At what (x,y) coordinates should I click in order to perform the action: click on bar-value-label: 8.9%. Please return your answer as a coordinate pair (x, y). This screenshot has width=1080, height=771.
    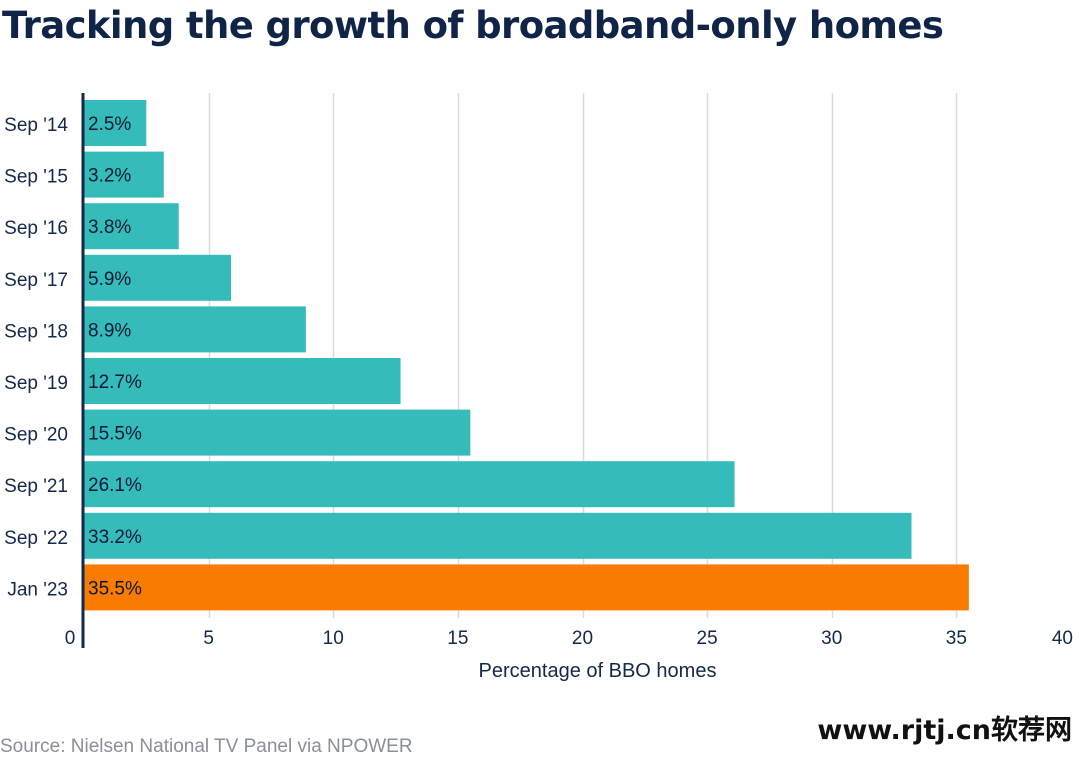
    Looking at the image, I should click on (109, 330).